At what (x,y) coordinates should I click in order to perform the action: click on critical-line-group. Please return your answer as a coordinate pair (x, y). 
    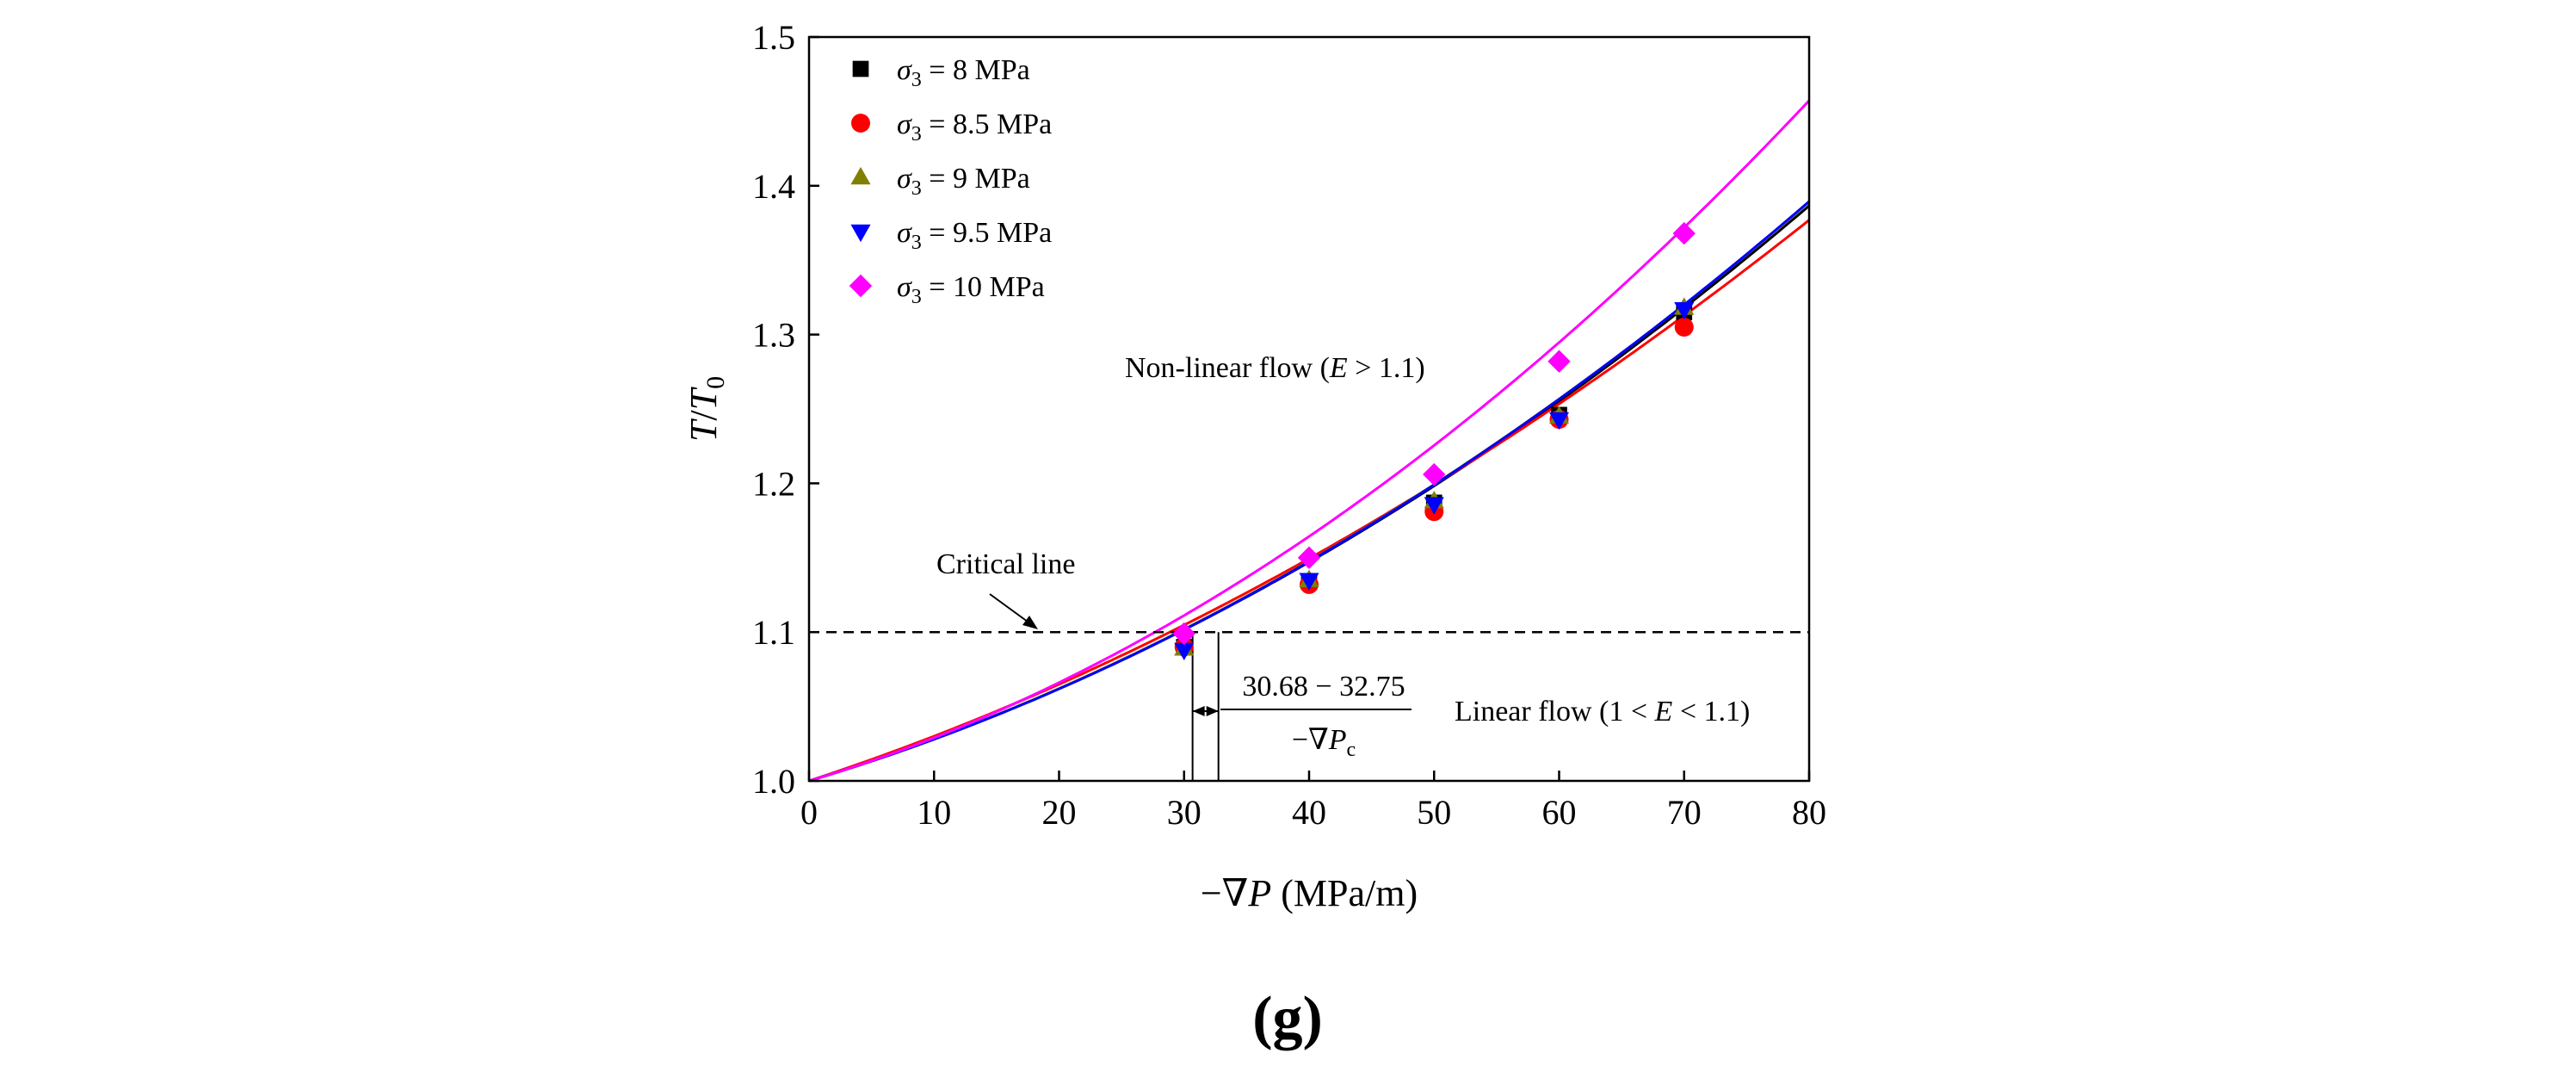
    Looking at the image, I should click on (1309, 705).